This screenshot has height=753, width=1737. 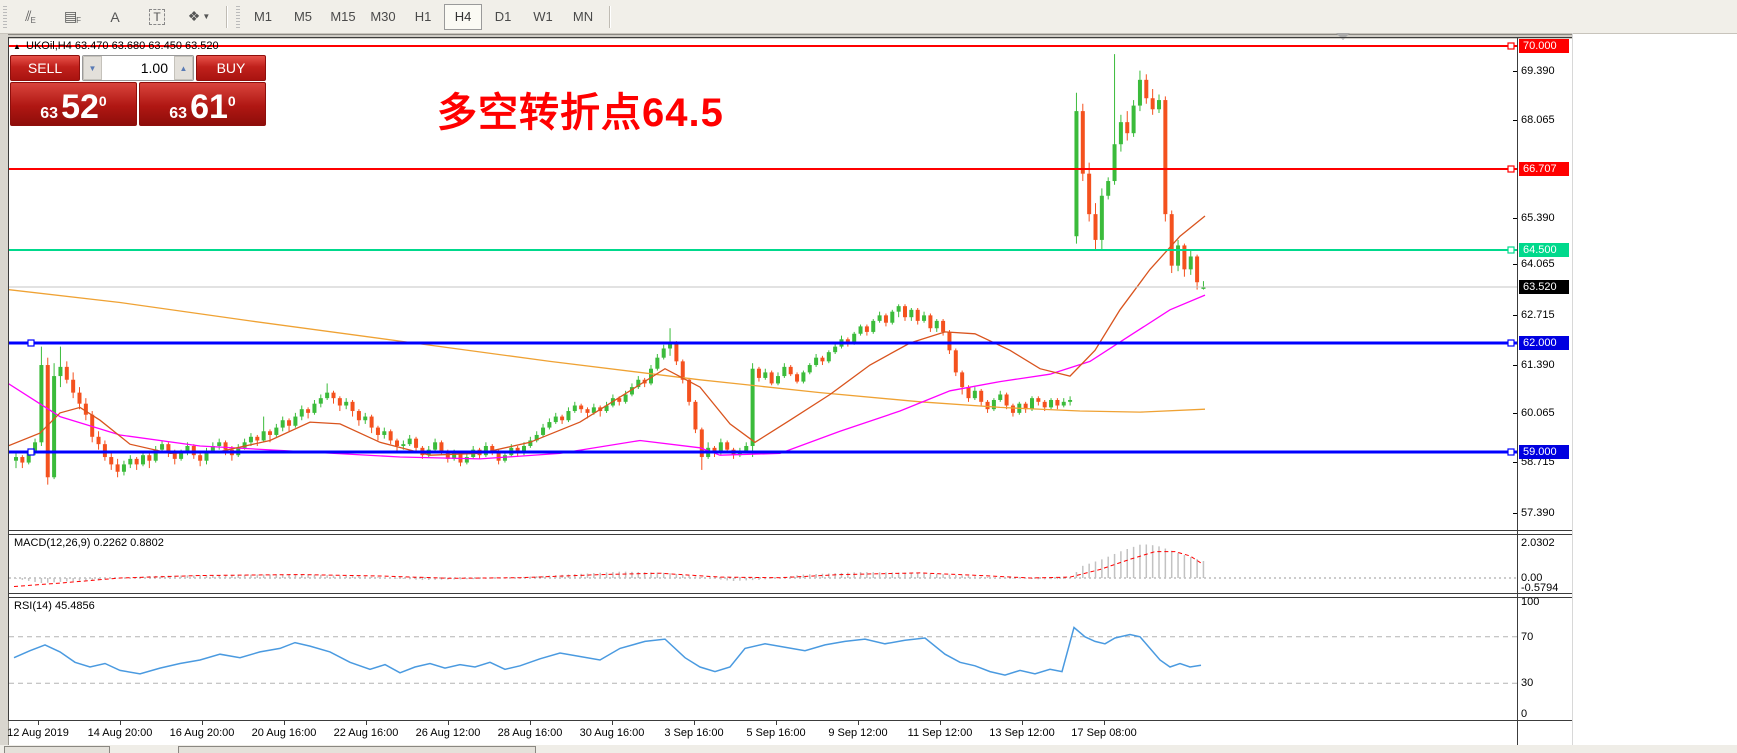 What do you see at coordinates (1538, 513) in the screenshot?
I see `price-tick-label: 57.390` at bounding box center [1538, 513].